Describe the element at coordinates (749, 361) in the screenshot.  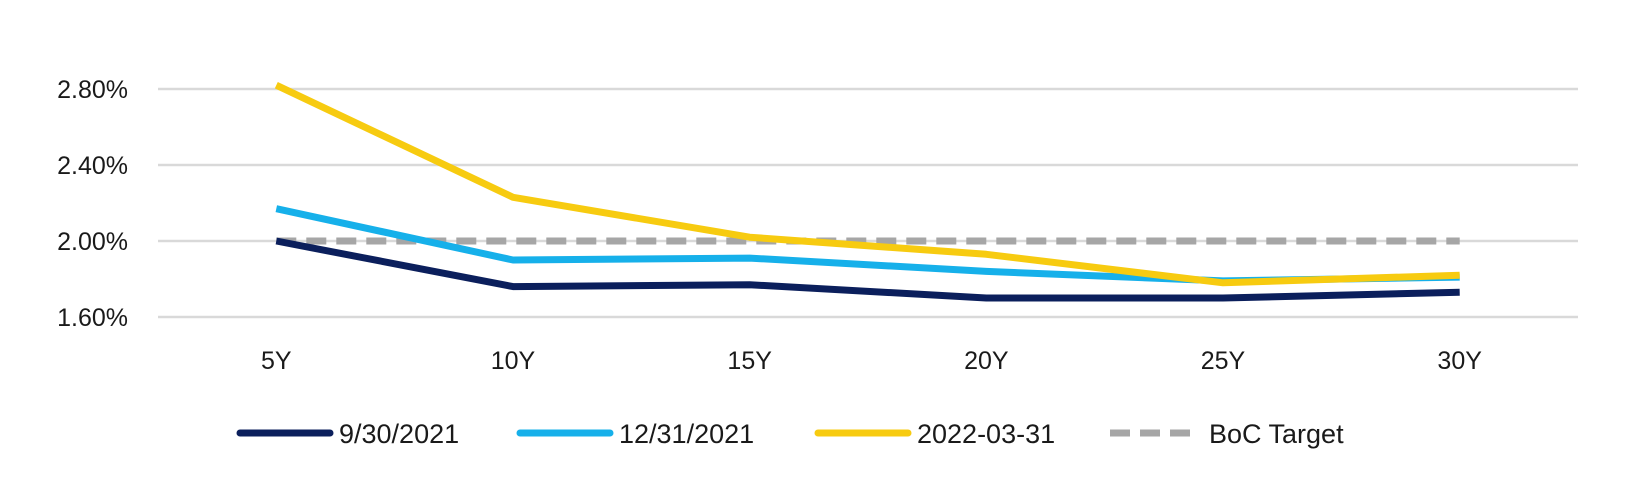
I see `x-tick-label: 15Y` at that location.